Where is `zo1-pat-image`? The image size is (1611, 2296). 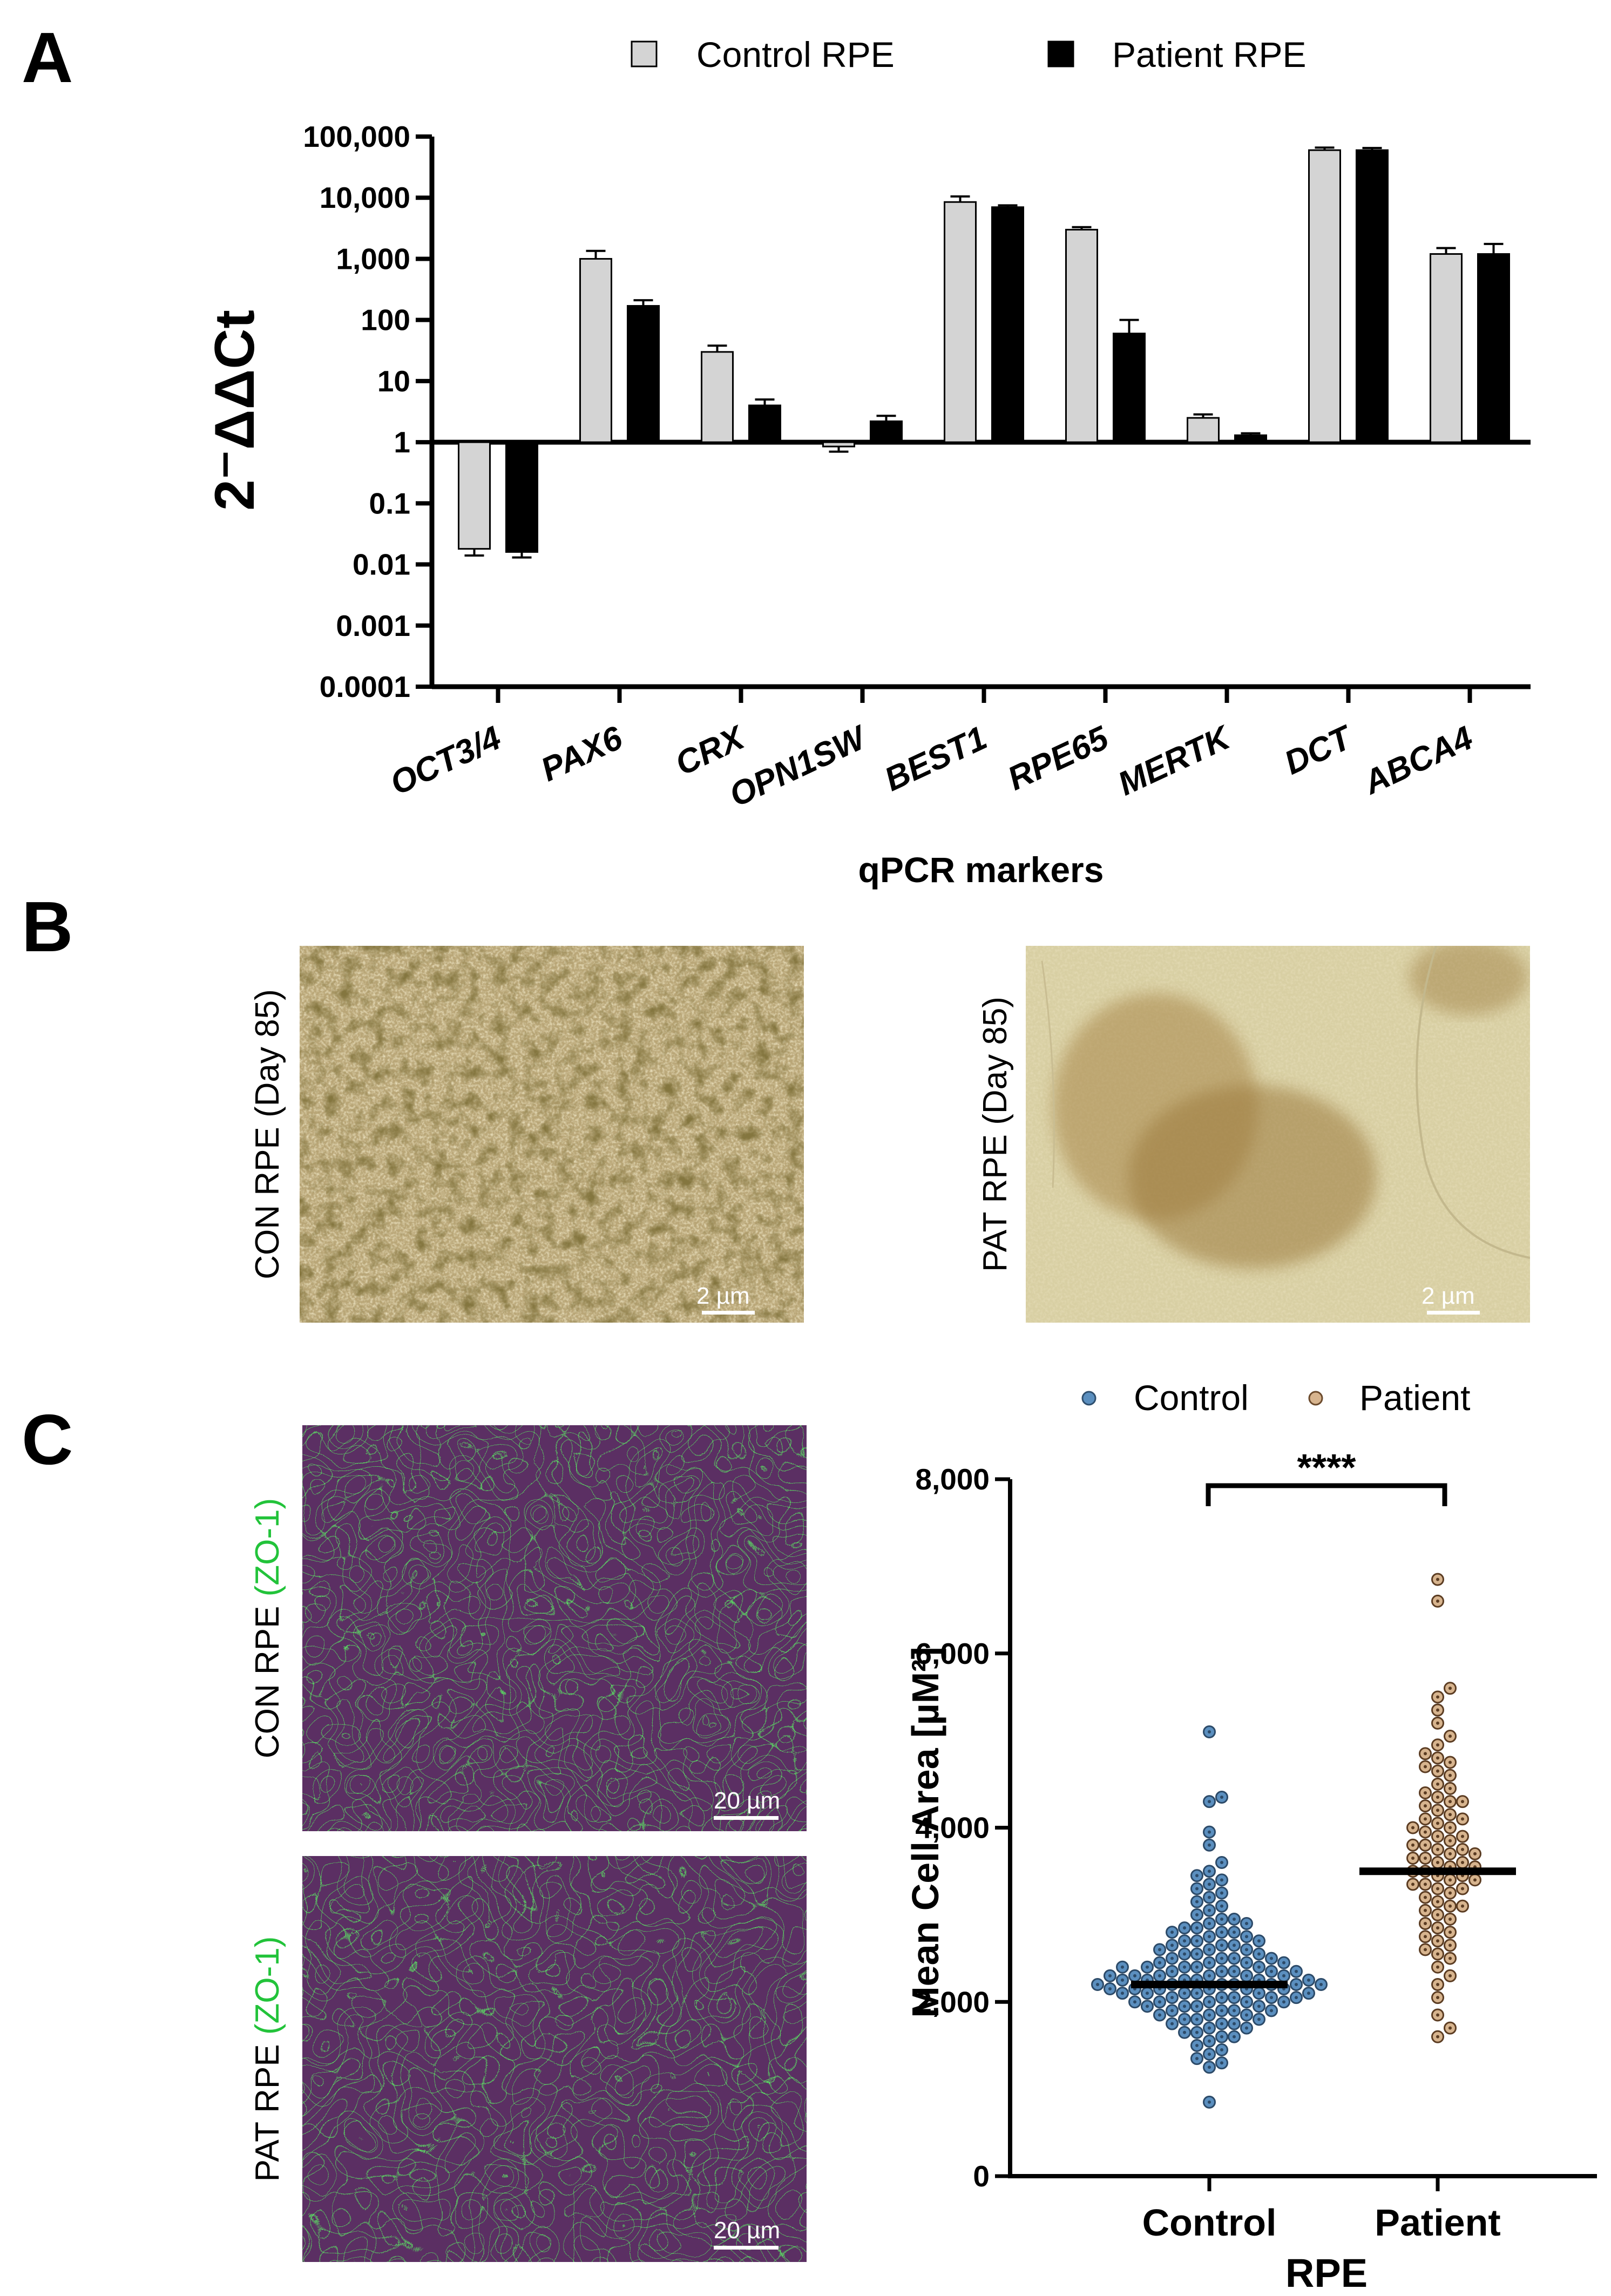 zo1-pat-image is located at coordinates (554, 2059).